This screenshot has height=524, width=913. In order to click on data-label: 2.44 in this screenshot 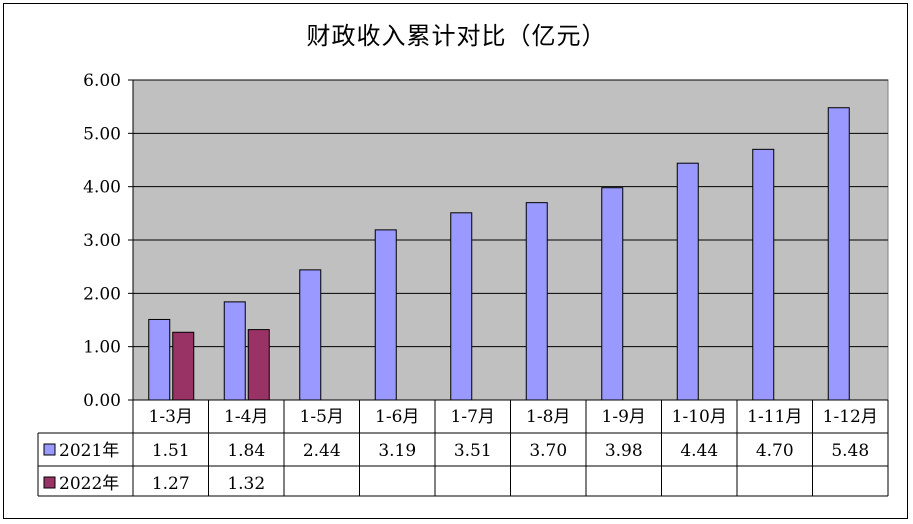, I will do `click(322, 451)`.